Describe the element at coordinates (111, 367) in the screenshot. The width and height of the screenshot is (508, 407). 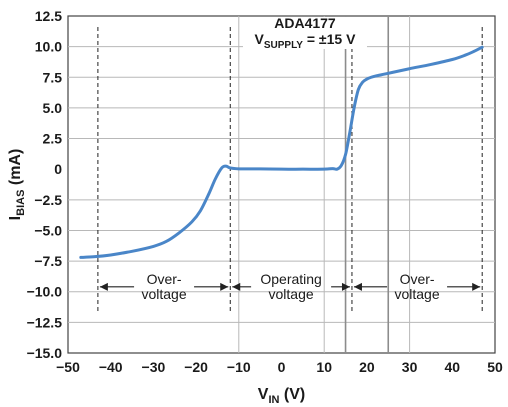
I see `x-tick-label: −40` at that location.